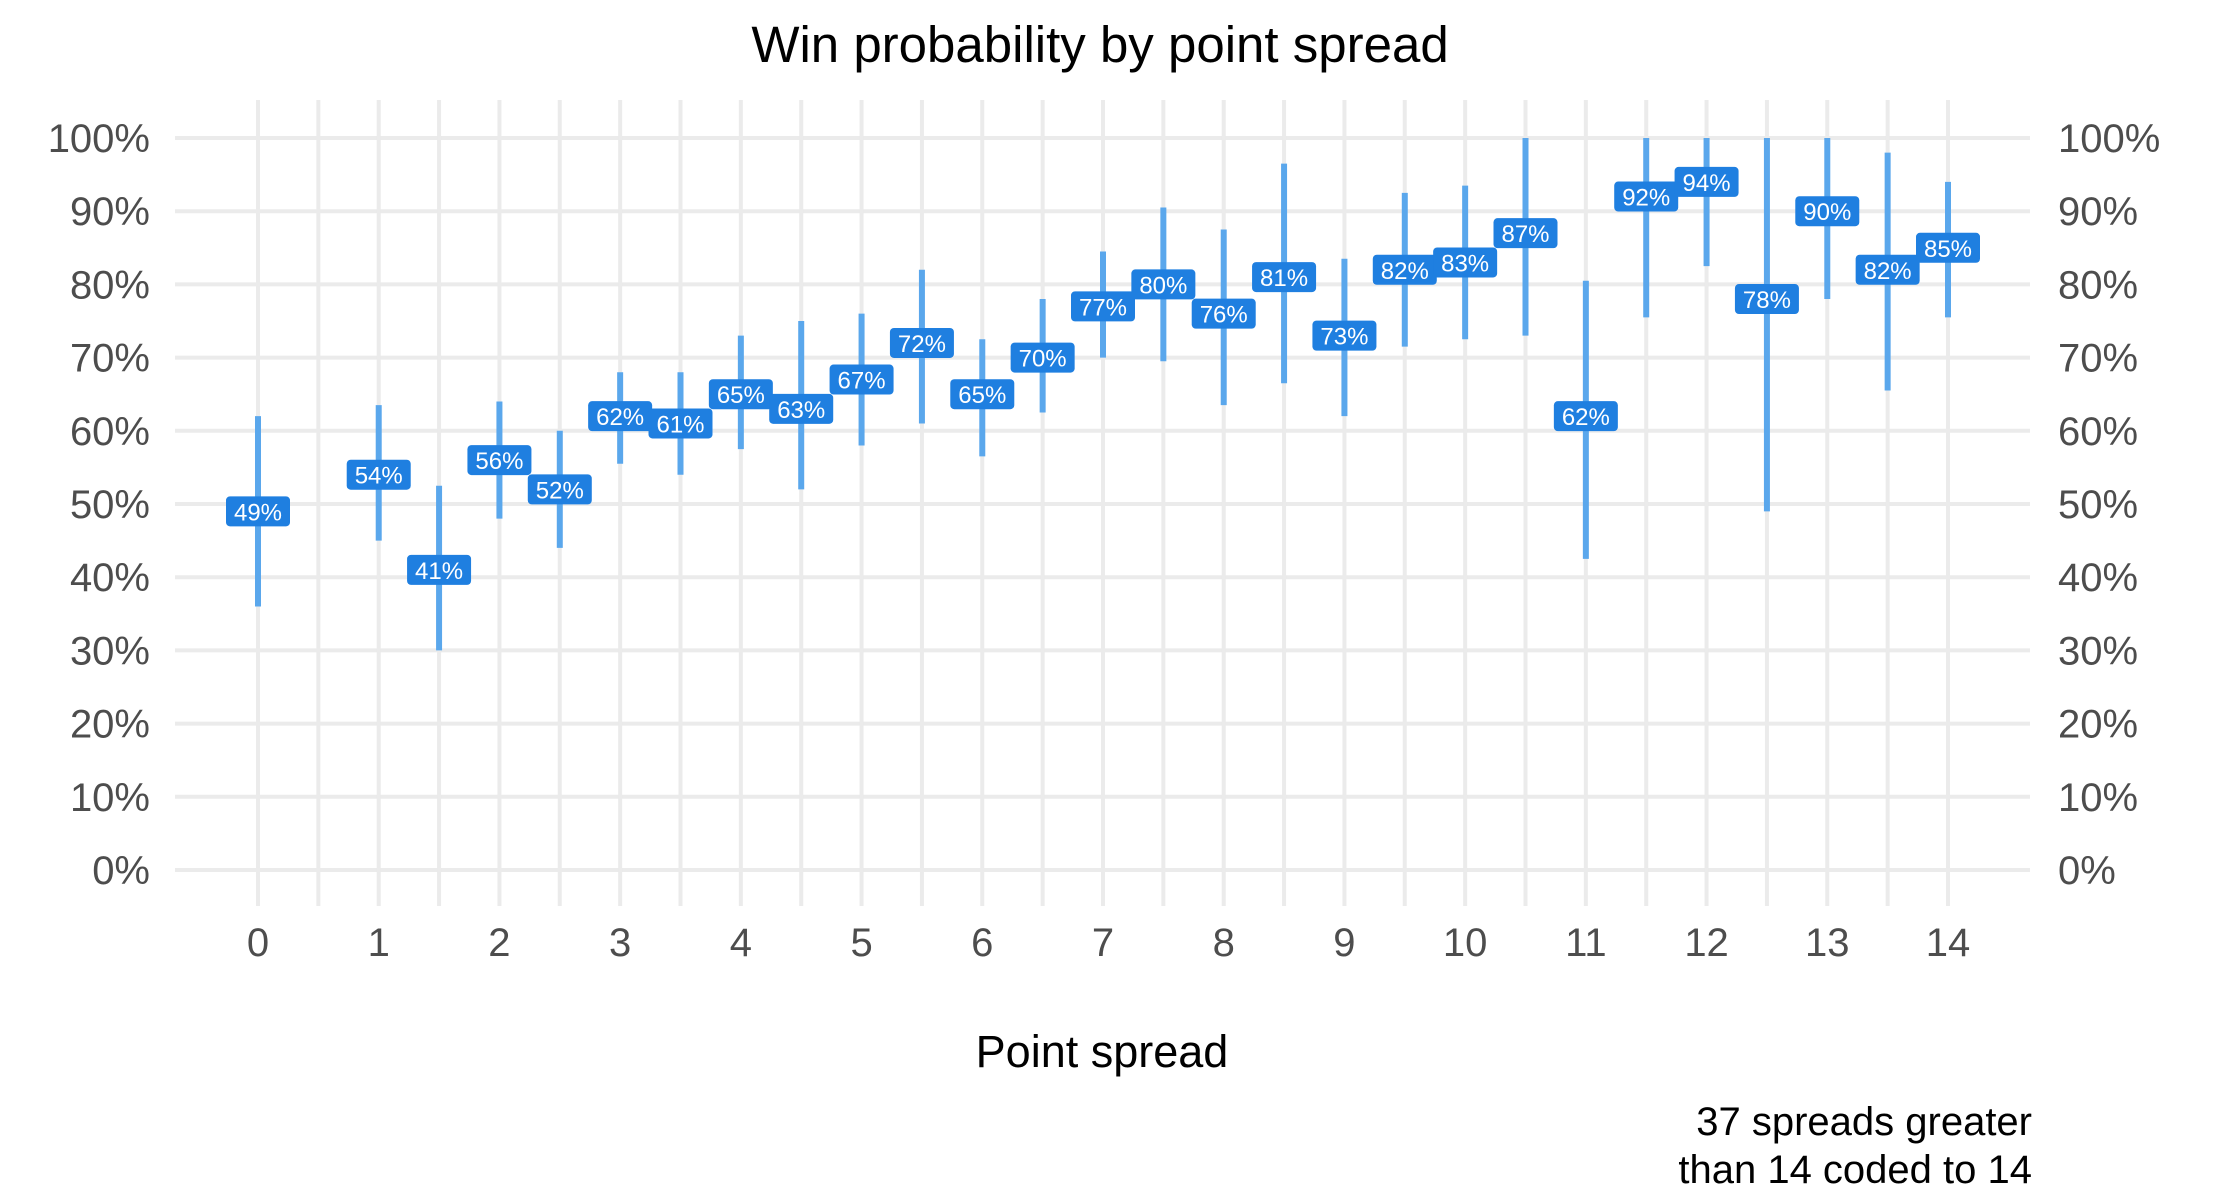 The height and width of the screenshot is (1200, 2220). I want to click on value-label: 70%, so click(1043, 359).